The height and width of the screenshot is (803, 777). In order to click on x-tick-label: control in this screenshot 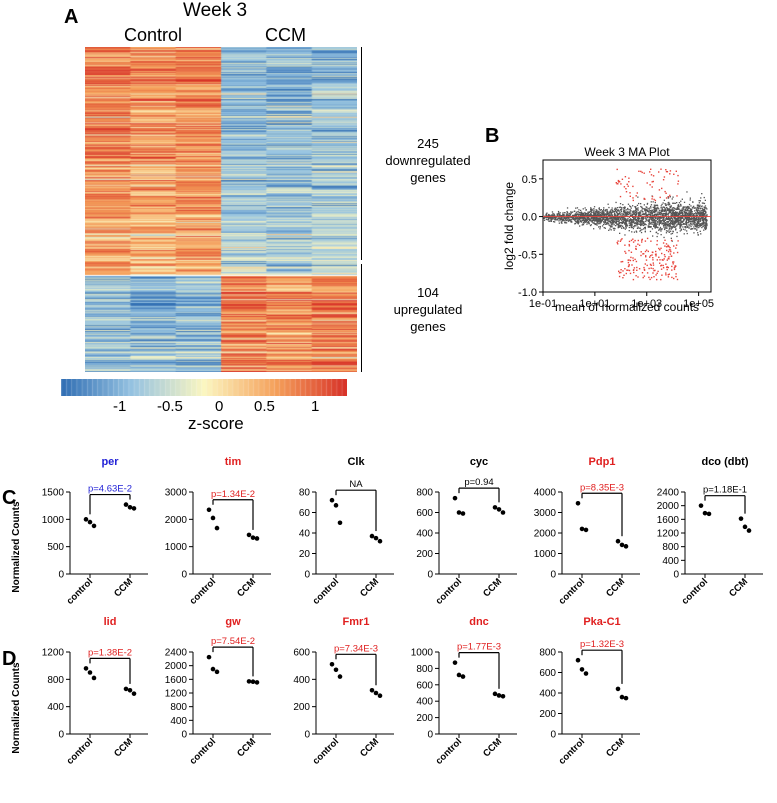, I will do `click(572, 751)`.